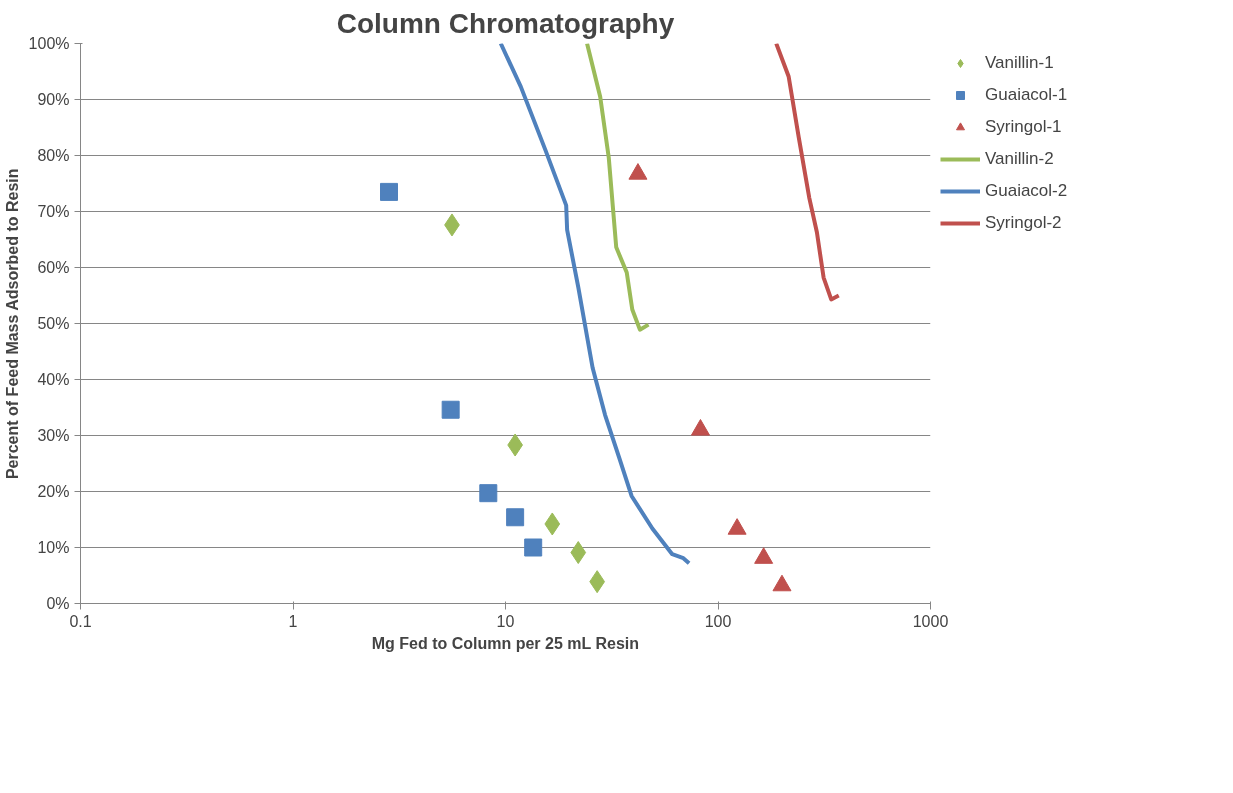 Image resolution: width=1233 pixels, height=793 pixels. Describe the element at coordinates (53, 99) in the screenshot. I see `y-tick-label: 90%` at that location.